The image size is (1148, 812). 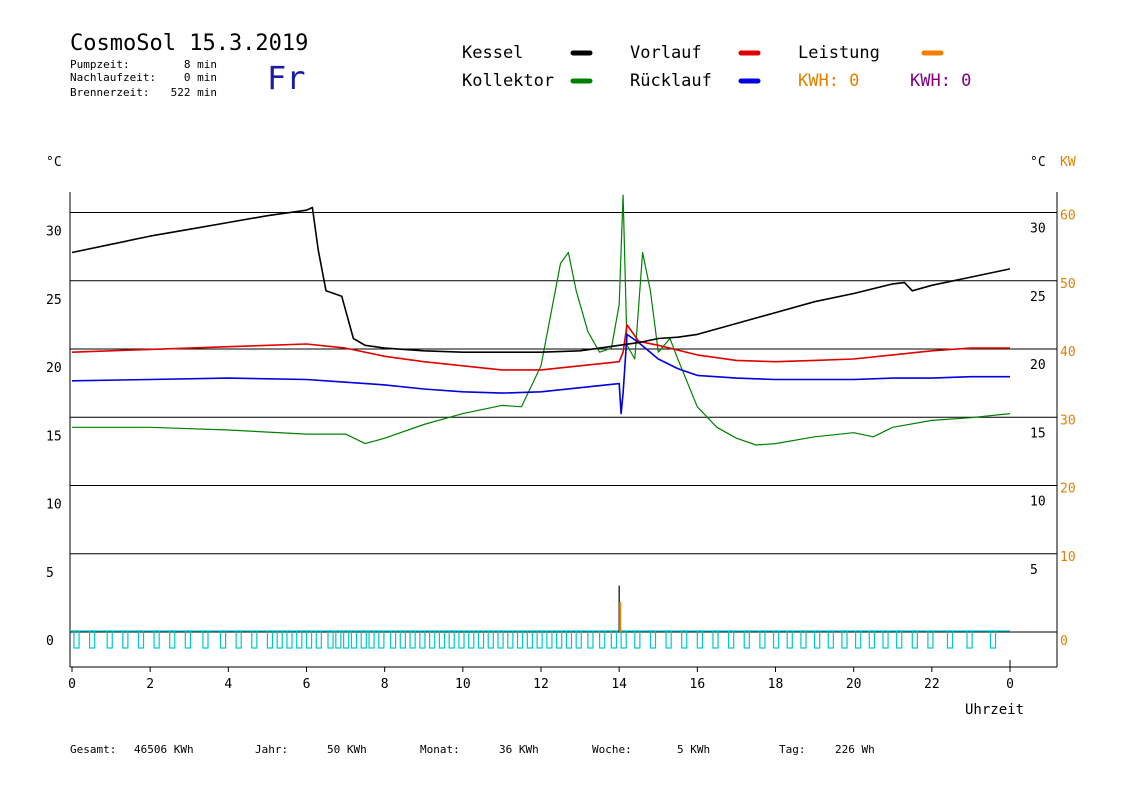 I want to click on stat-label-brennerzeit: Brennerzeit:, so click(x=109, y=92).